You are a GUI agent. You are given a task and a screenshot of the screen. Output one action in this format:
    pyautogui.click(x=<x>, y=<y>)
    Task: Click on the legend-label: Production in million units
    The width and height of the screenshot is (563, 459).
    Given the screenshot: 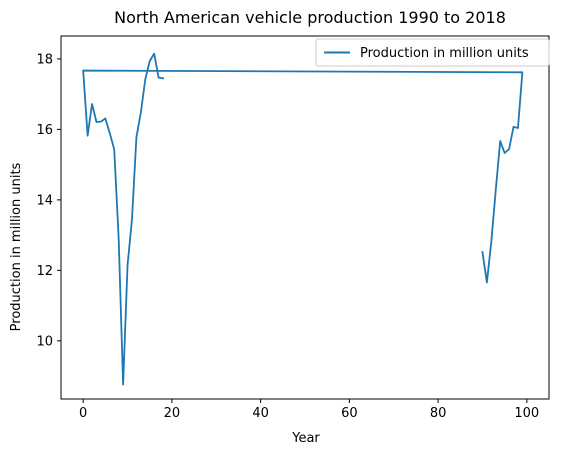 What is the action you would take?
    pyautogui.click(x=444, y=53)
    